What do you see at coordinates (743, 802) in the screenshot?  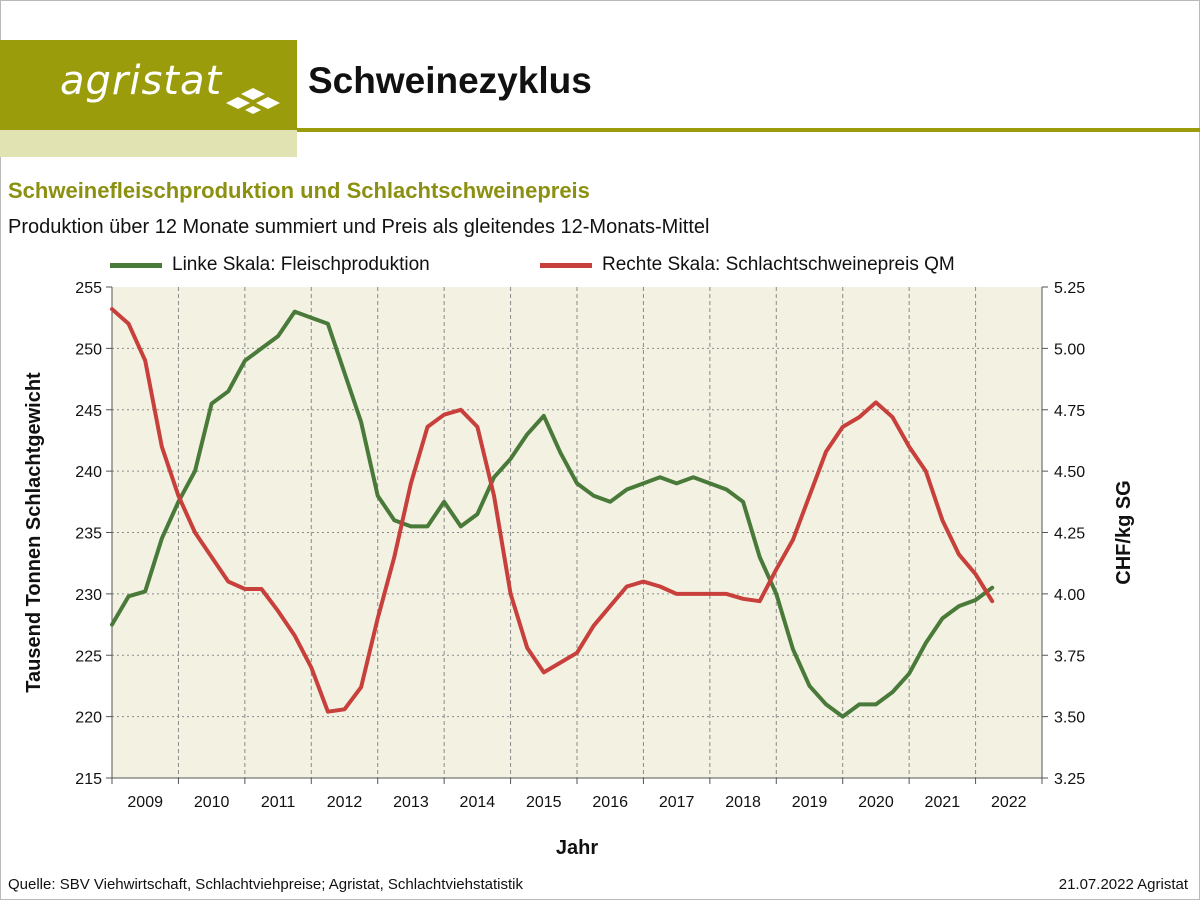 I see `x-tick-label: 2018` at bounding box center [743, 802].